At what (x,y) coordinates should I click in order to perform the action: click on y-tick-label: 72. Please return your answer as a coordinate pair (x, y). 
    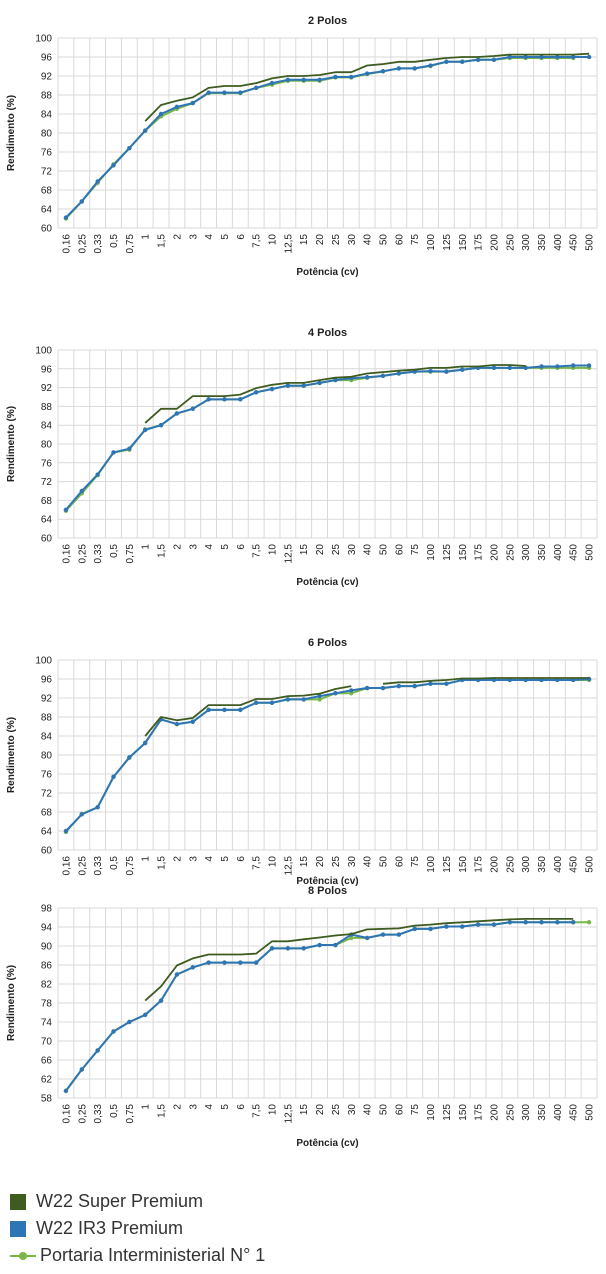
    Looking at the image, I should click on (47, 794).